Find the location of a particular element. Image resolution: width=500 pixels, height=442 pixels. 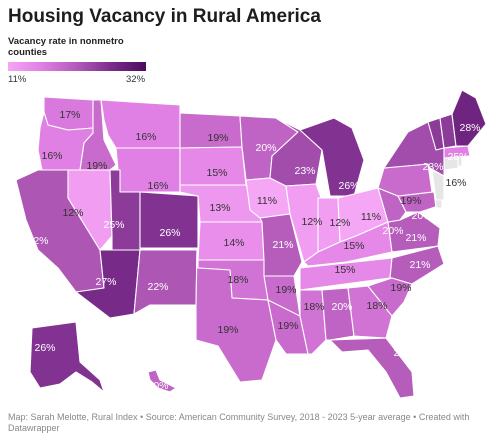

state-value-label-or: 16% is located at coordinates (51, 156).